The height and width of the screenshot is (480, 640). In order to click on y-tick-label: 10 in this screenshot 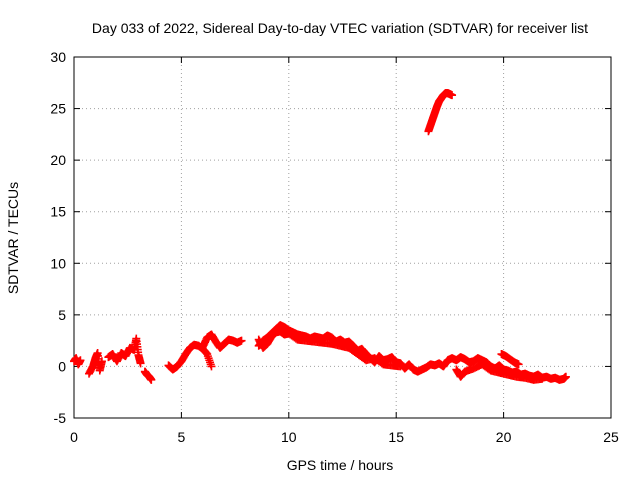, I will do `click(58, 263)`.